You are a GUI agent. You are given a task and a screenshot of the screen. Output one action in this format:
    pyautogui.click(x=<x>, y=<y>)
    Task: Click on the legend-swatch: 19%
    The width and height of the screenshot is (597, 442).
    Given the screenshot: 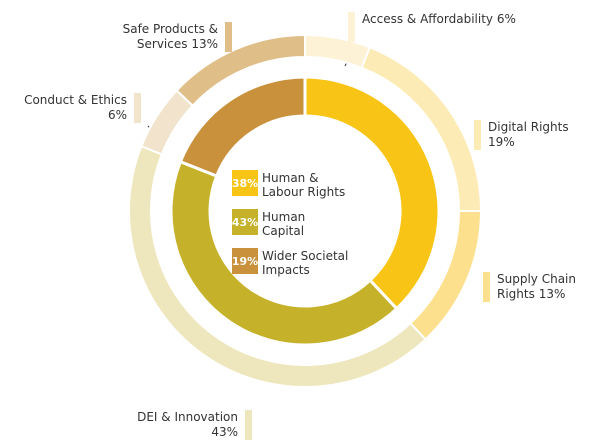 What is the action you would take?
    pyautogui.click(x=245, y=261)
    